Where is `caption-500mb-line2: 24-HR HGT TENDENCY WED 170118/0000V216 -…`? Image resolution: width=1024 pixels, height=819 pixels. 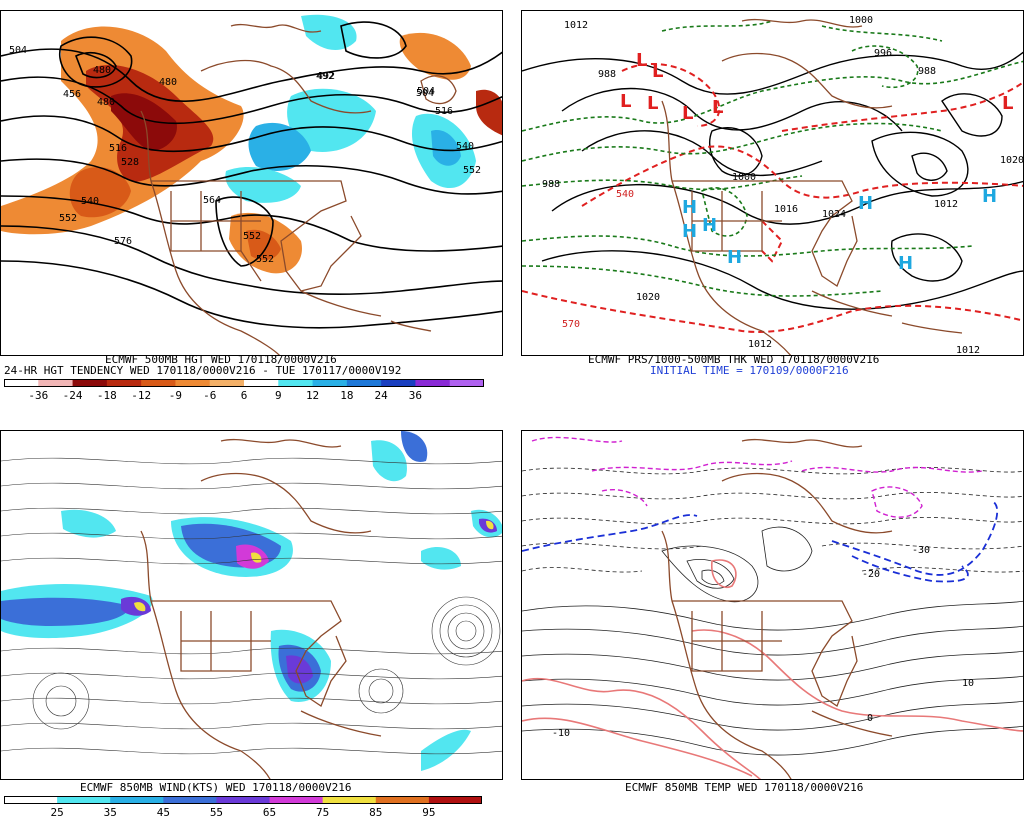 caption-500mb-line2: 24-HR HGT TENDENCY WED 170118/0000V216 -… is located at coordinates (203, 370).